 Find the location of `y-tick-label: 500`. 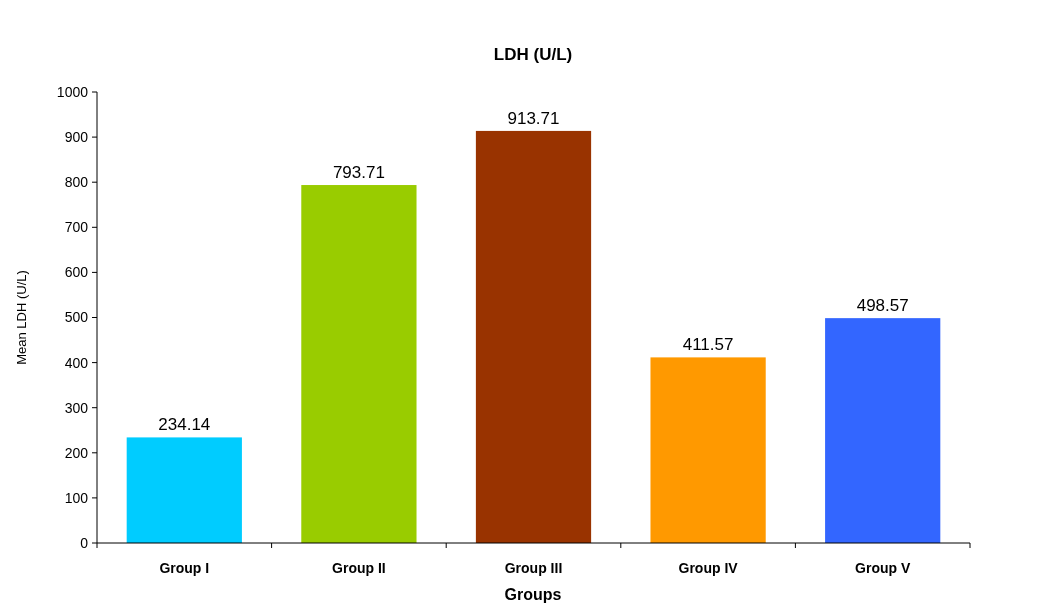

y-tick-label: 500 is located at coordinates (76, 317).